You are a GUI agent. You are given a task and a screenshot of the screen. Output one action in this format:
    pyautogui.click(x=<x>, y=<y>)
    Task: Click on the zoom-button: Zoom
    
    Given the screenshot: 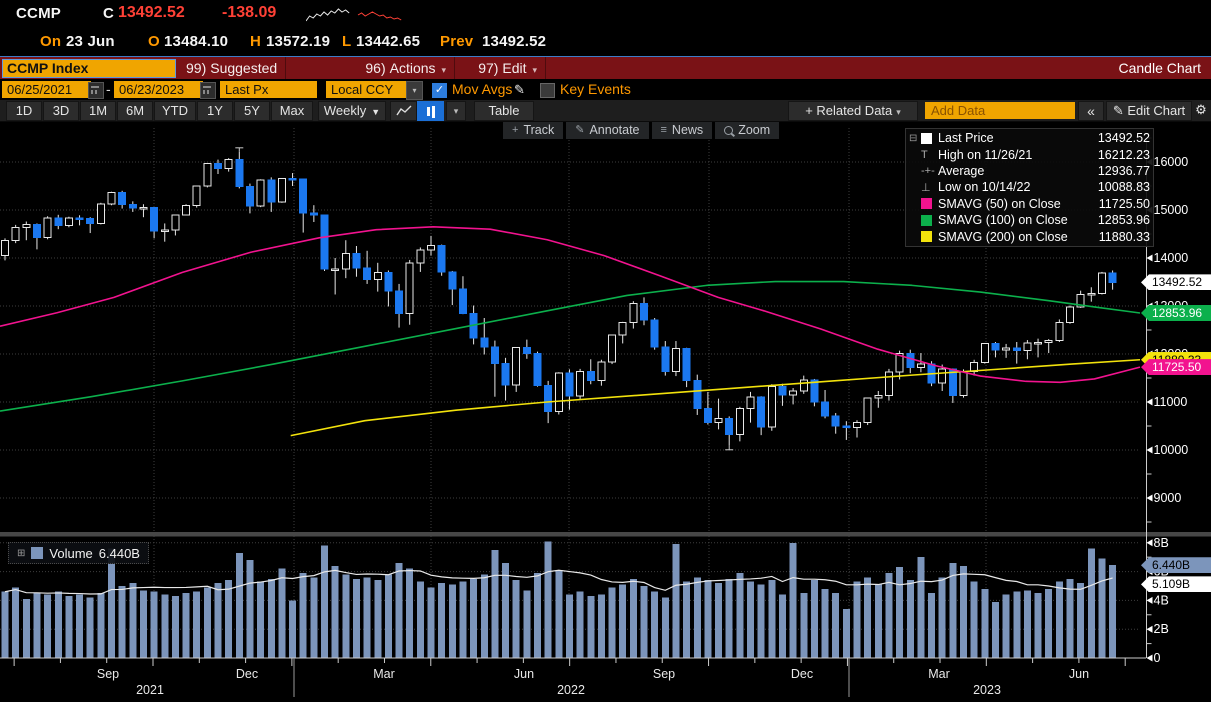 What is the action you would take?
    pyautogui.click(x=747, y=130)
    